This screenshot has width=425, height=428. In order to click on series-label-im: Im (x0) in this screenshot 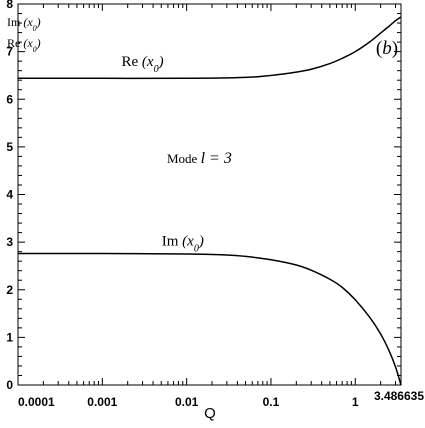, I will do `click(183, 243)`.